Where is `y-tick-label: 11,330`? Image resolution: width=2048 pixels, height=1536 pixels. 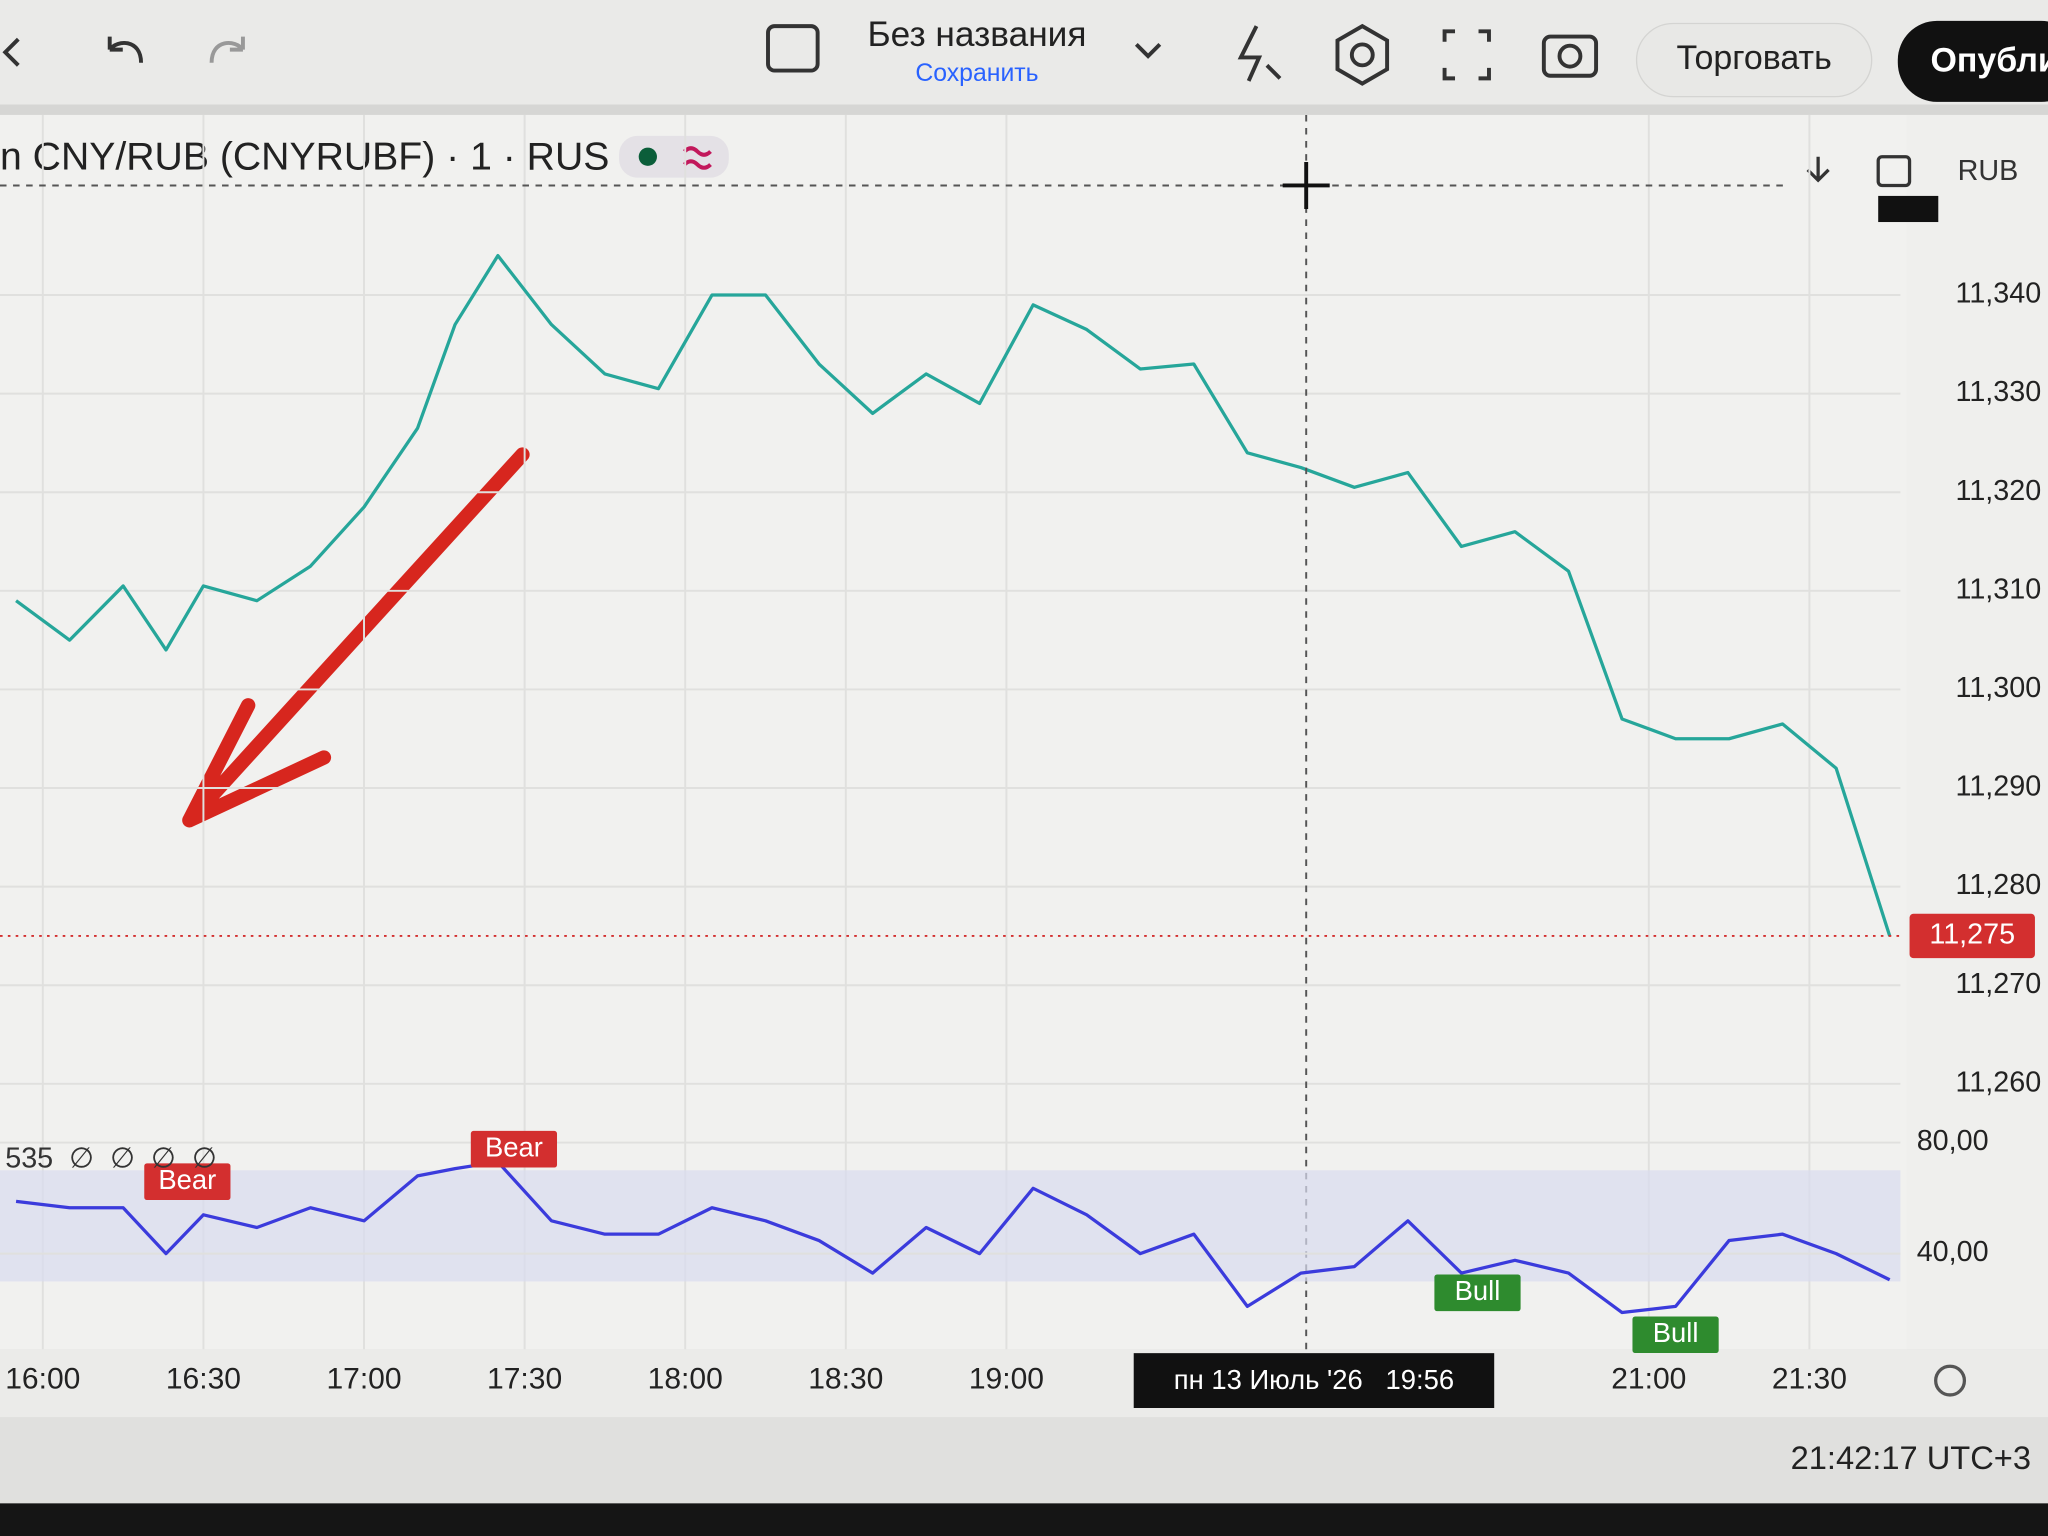
y-tick-label: 11,330 is located at coordinates (1999, 392).